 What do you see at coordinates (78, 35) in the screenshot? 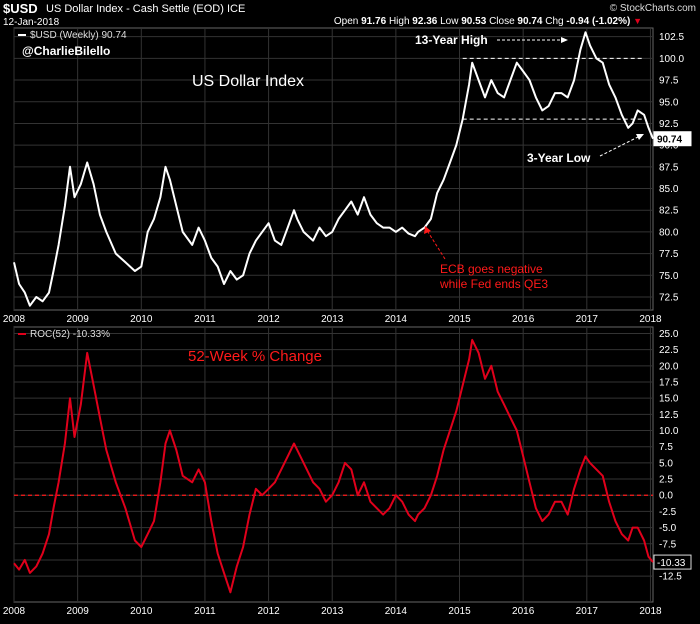
I see `price-legend-label: $USD (Weekly) 90.74` at bounding box center [78, 35].